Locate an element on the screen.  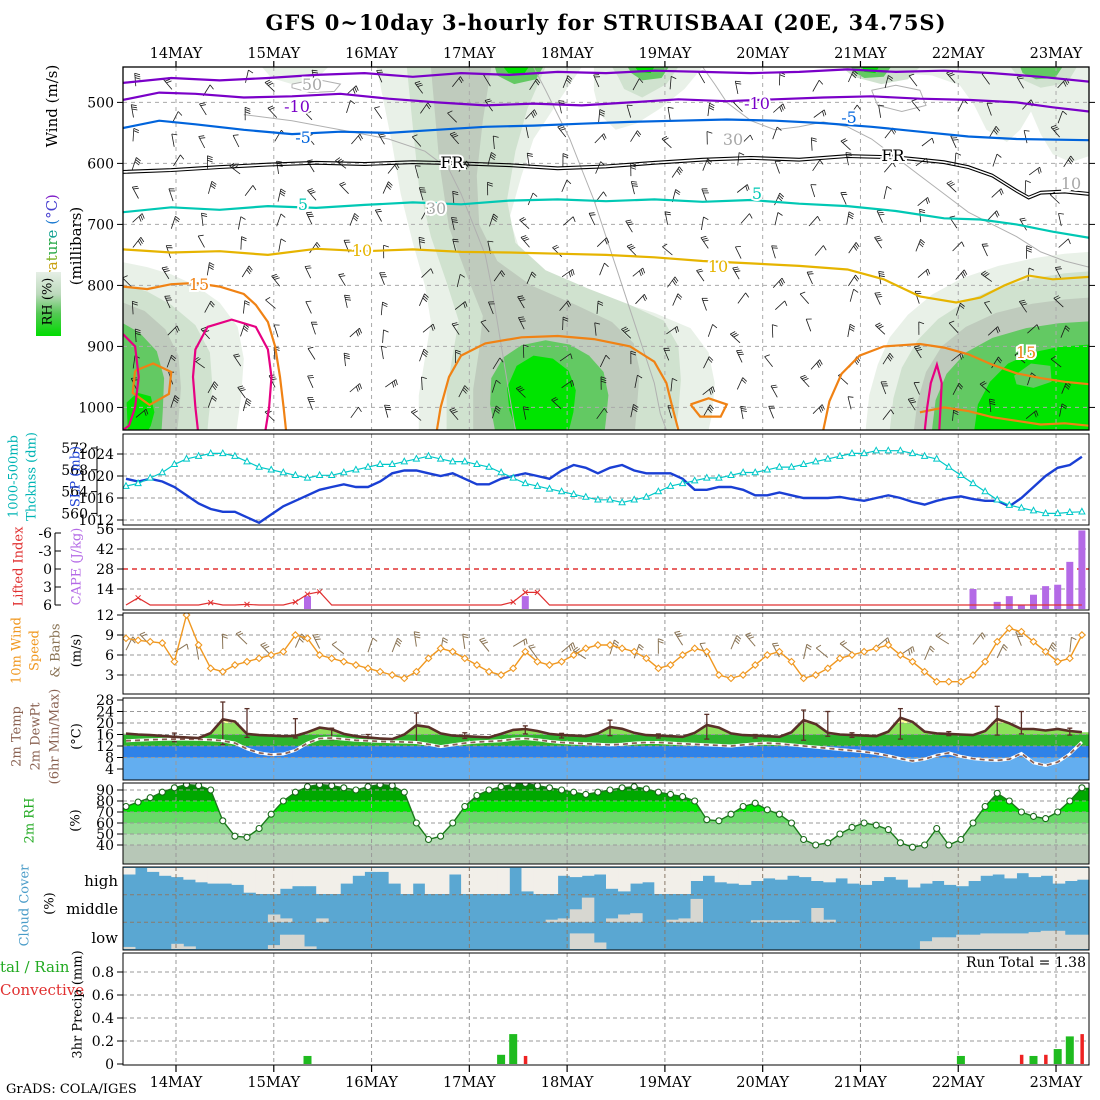
li-marker is located at coordinates (513, 602).